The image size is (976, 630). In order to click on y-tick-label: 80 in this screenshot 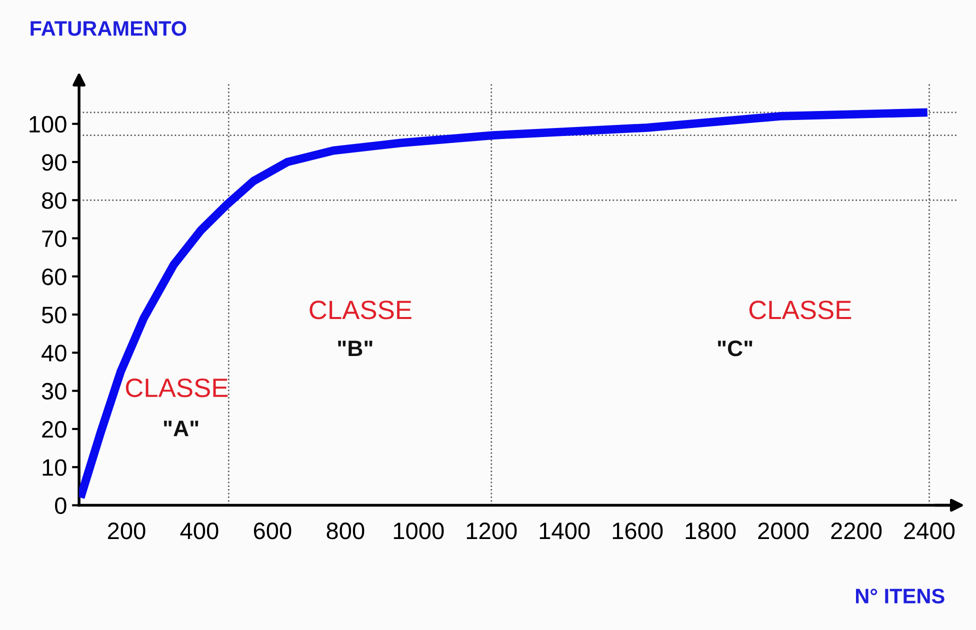, I will do `click(54, 200)`.